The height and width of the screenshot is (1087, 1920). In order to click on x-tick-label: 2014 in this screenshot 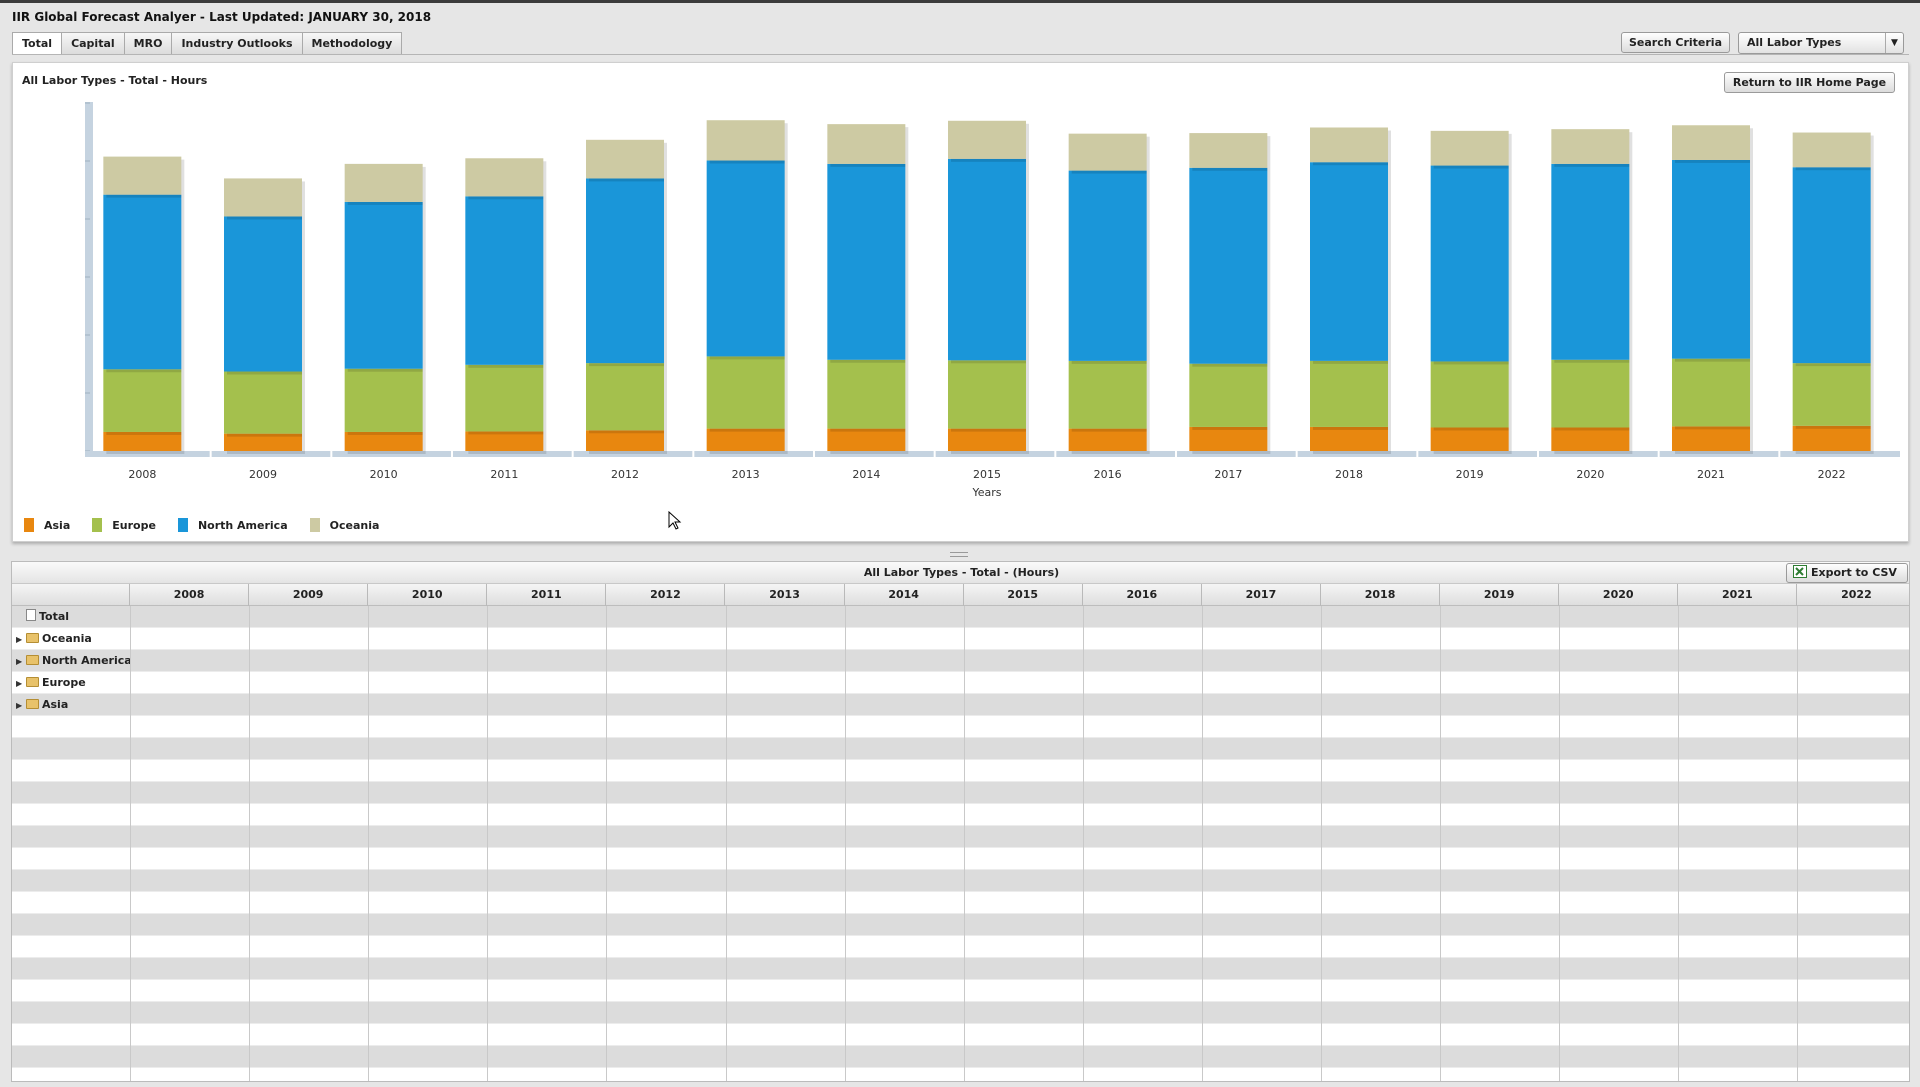, I will do `click(866, 474)`.